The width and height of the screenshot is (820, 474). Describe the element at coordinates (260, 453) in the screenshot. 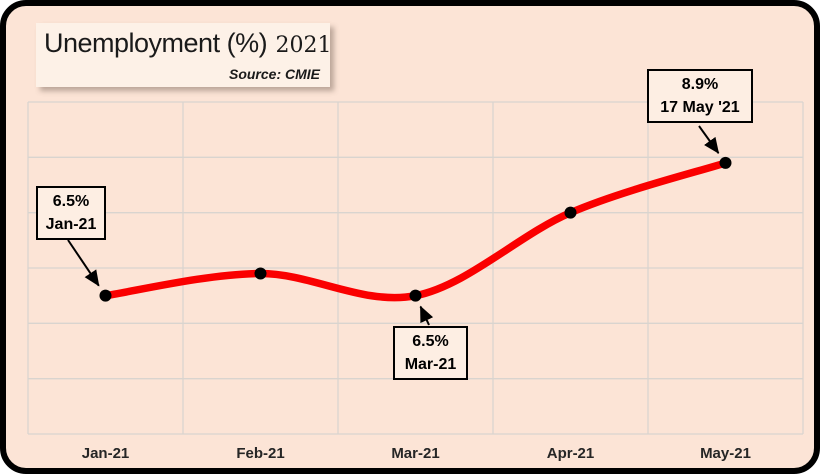

I see `x-axis-label-feb: Feb-21` at that location.